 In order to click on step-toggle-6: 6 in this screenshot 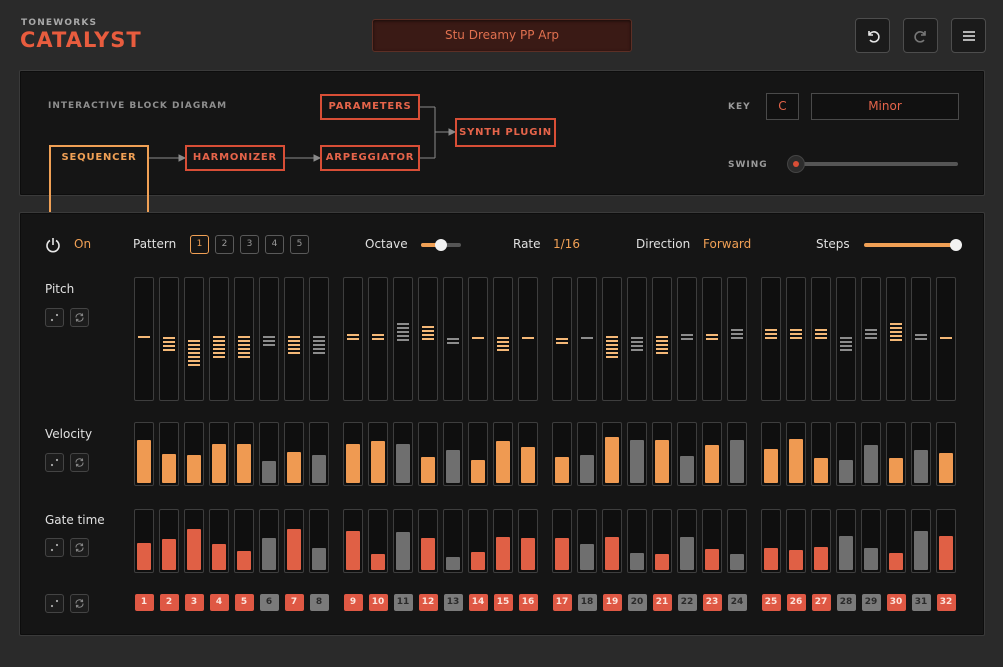, I will do `click(269, 602)`.